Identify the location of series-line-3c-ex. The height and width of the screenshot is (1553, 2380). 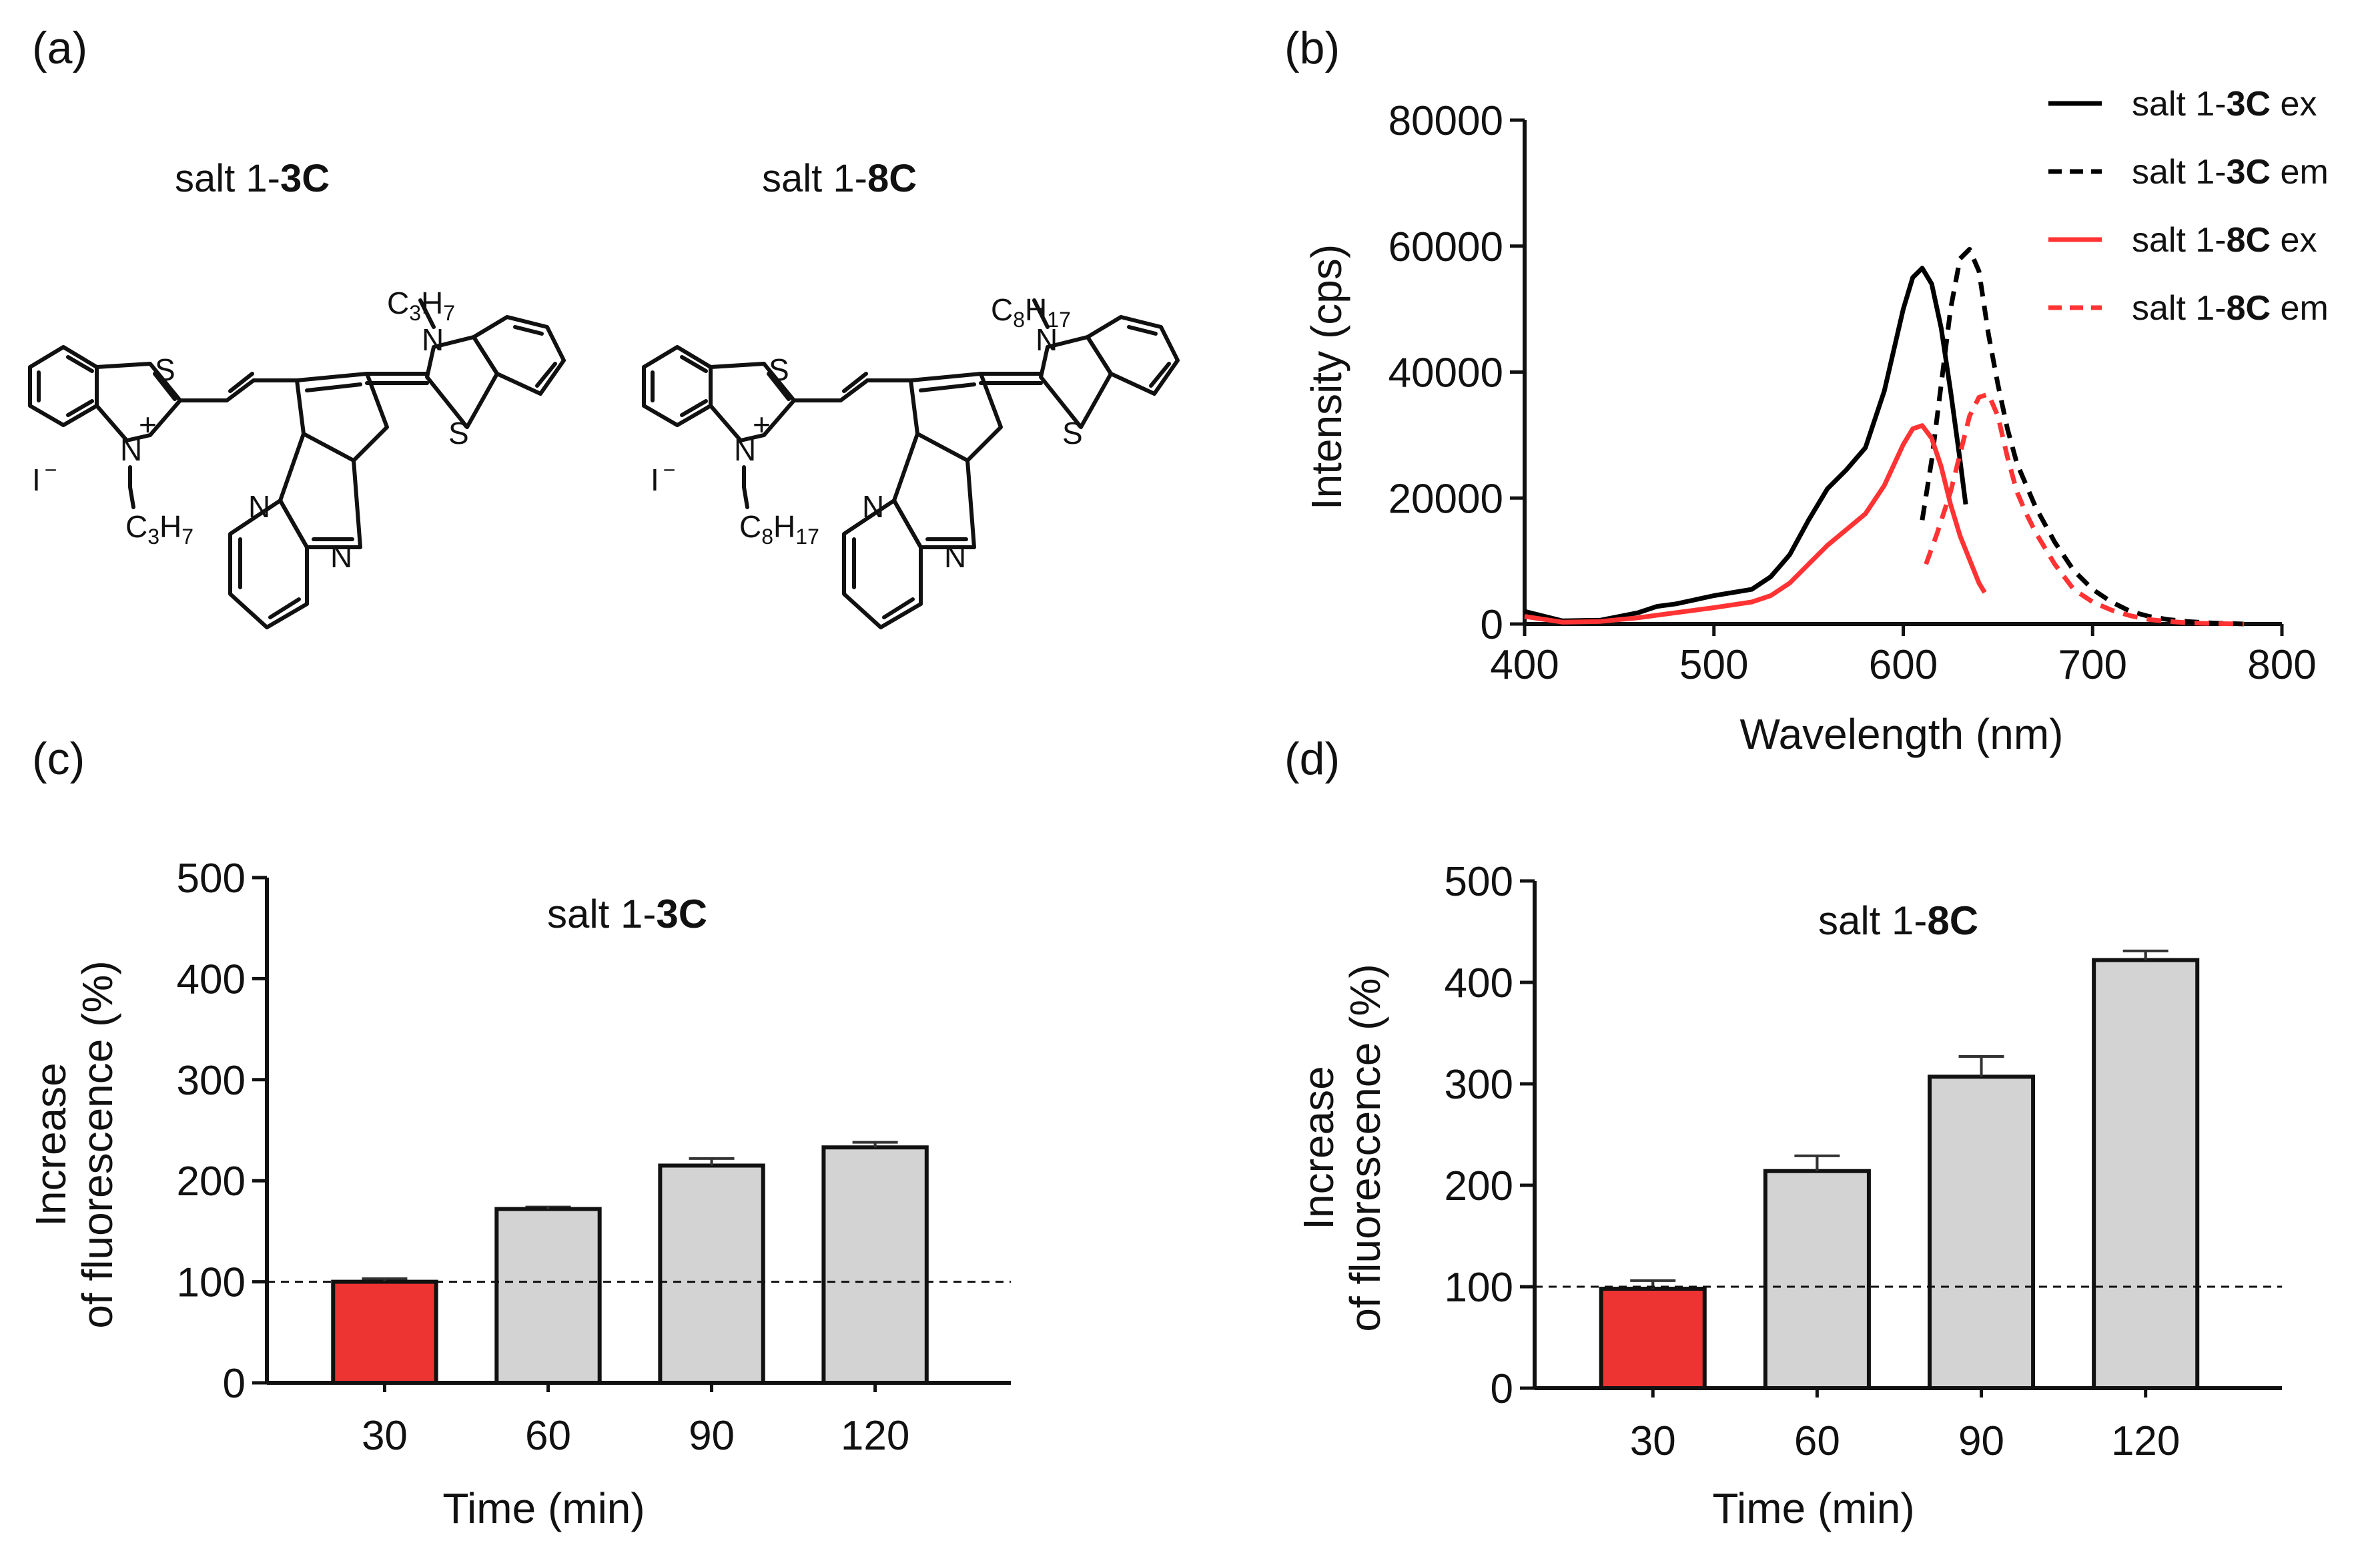
(1746, 444).